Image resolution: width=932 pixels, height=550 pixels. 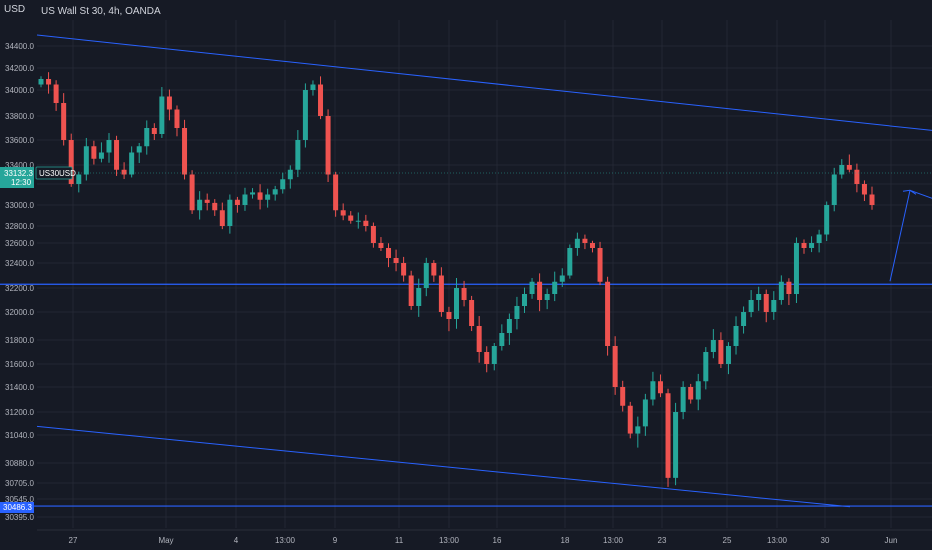 I want to click on level-tag: 30486.3, so click(x=17, y=507).